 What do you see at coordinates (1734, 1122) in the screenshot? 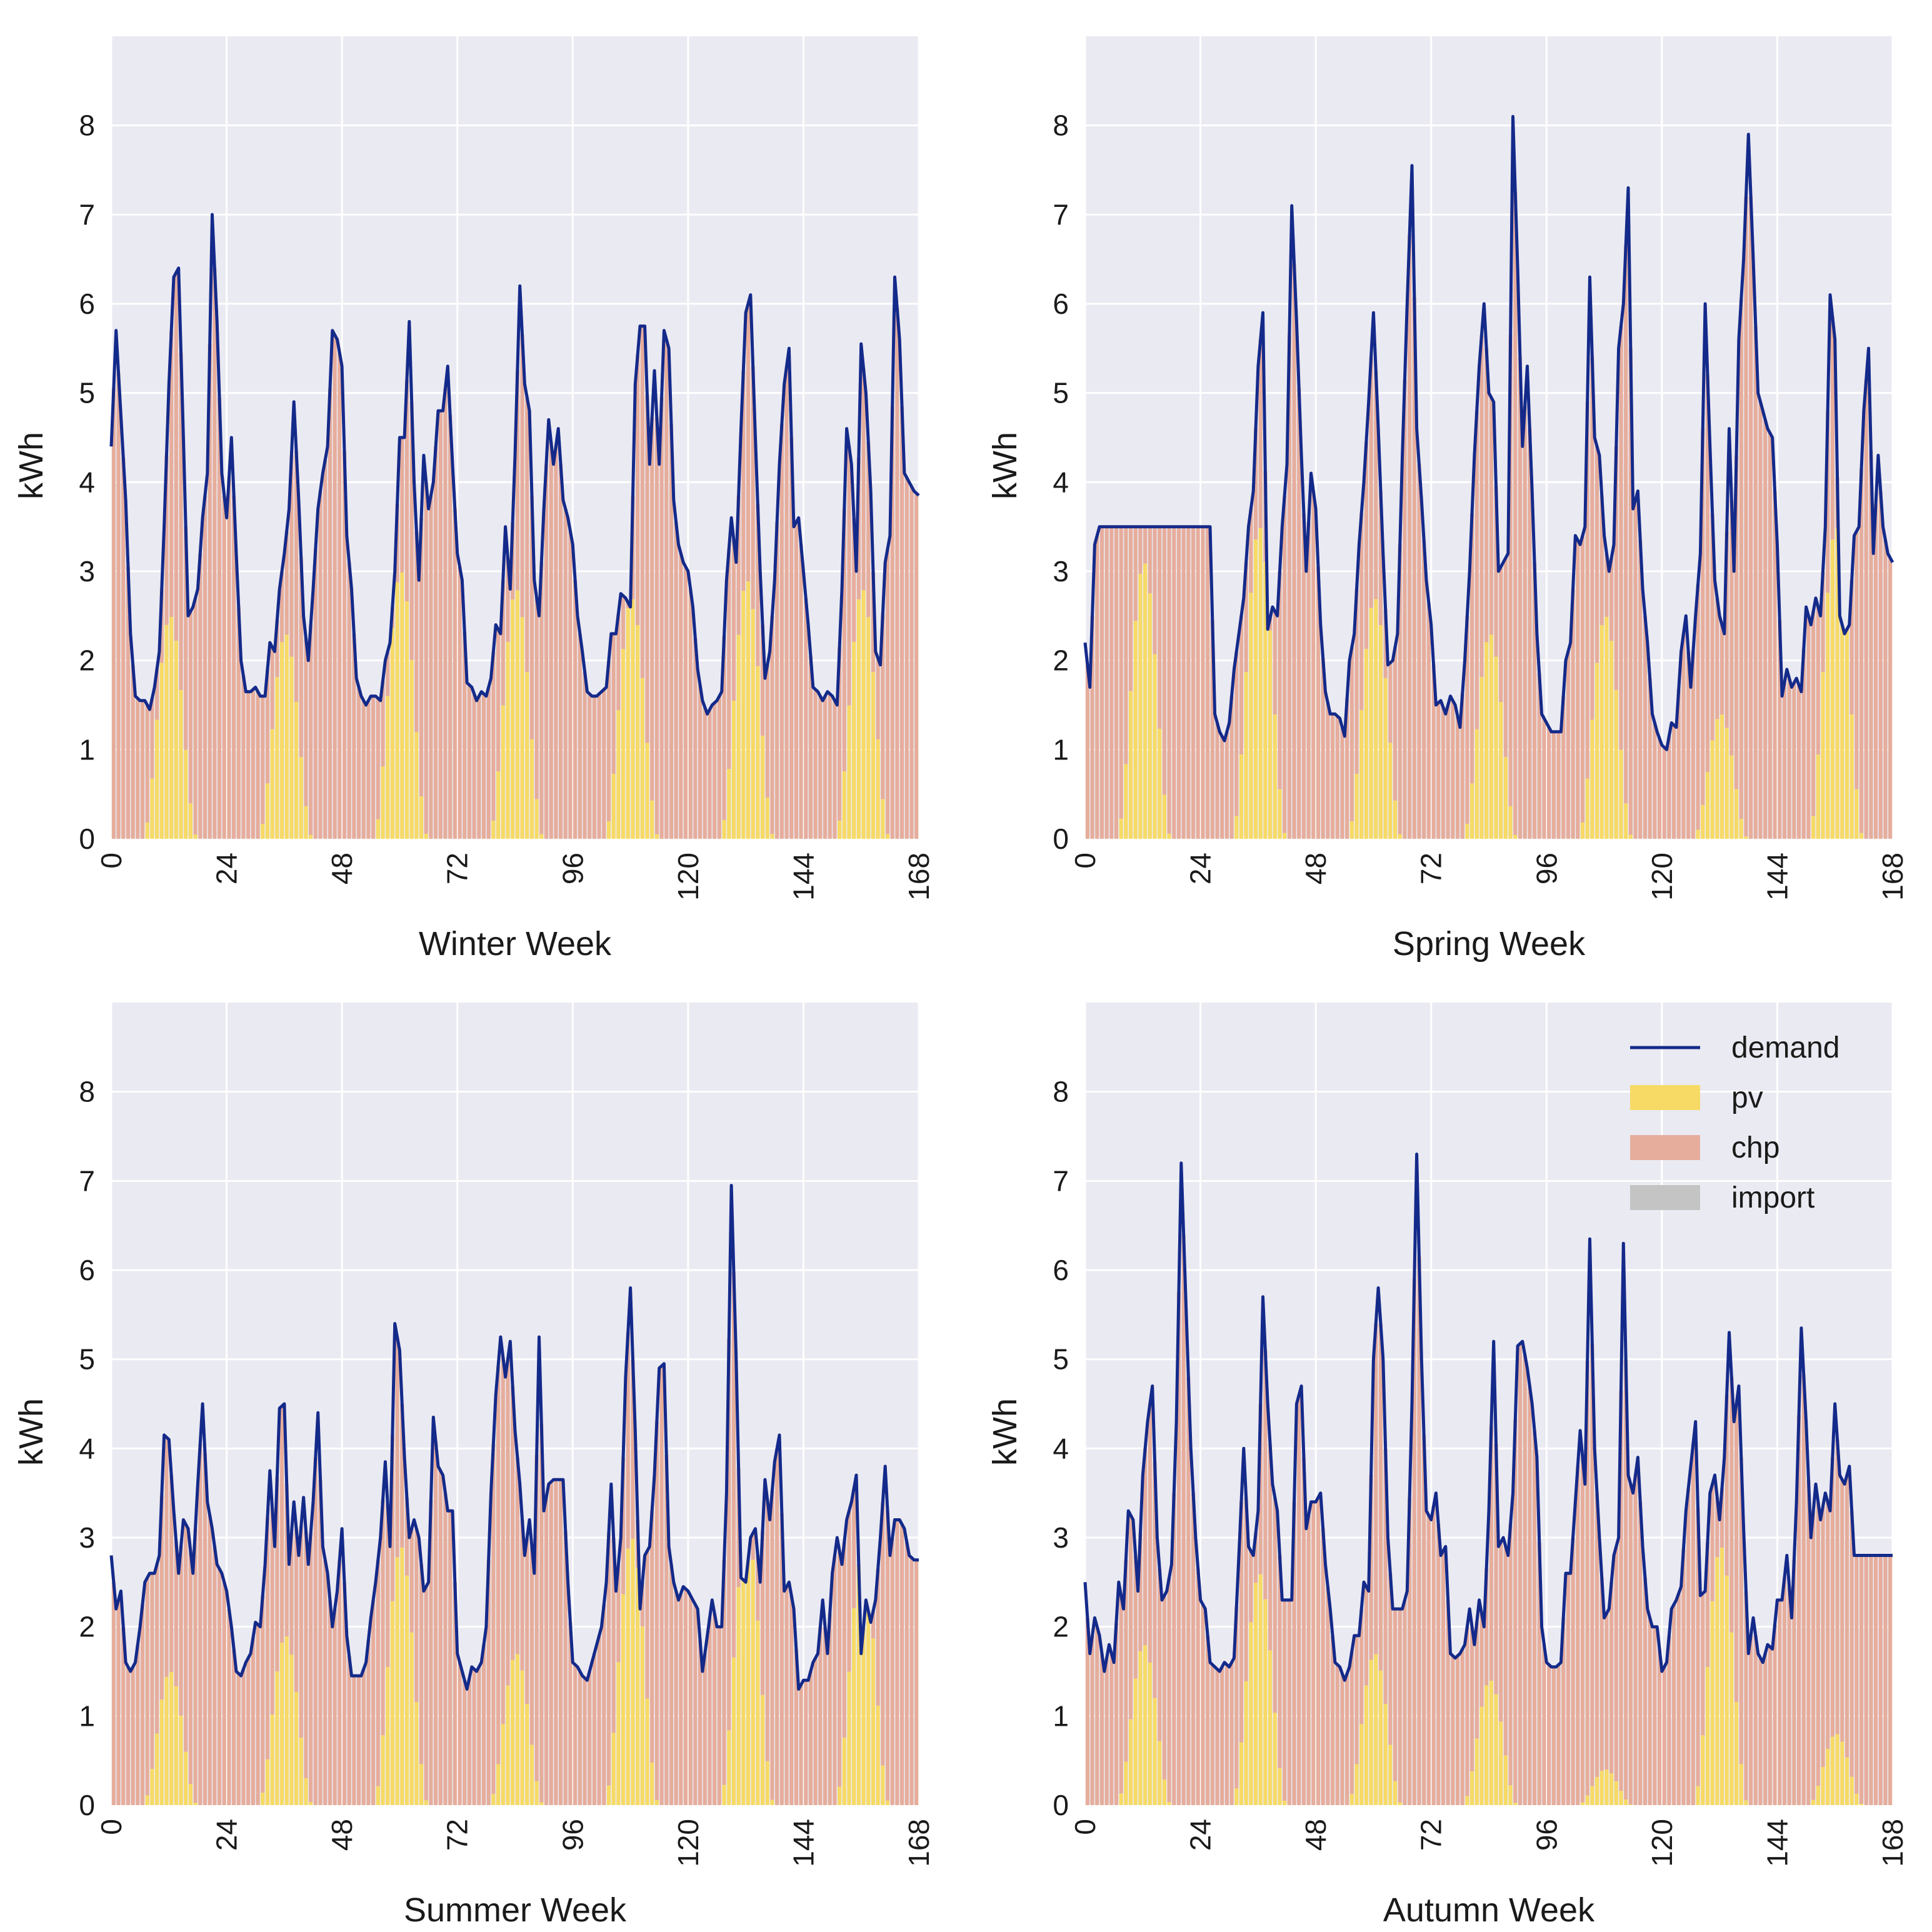
I see `legend: demand pv chp import` at bounding box center [1734, 1122].